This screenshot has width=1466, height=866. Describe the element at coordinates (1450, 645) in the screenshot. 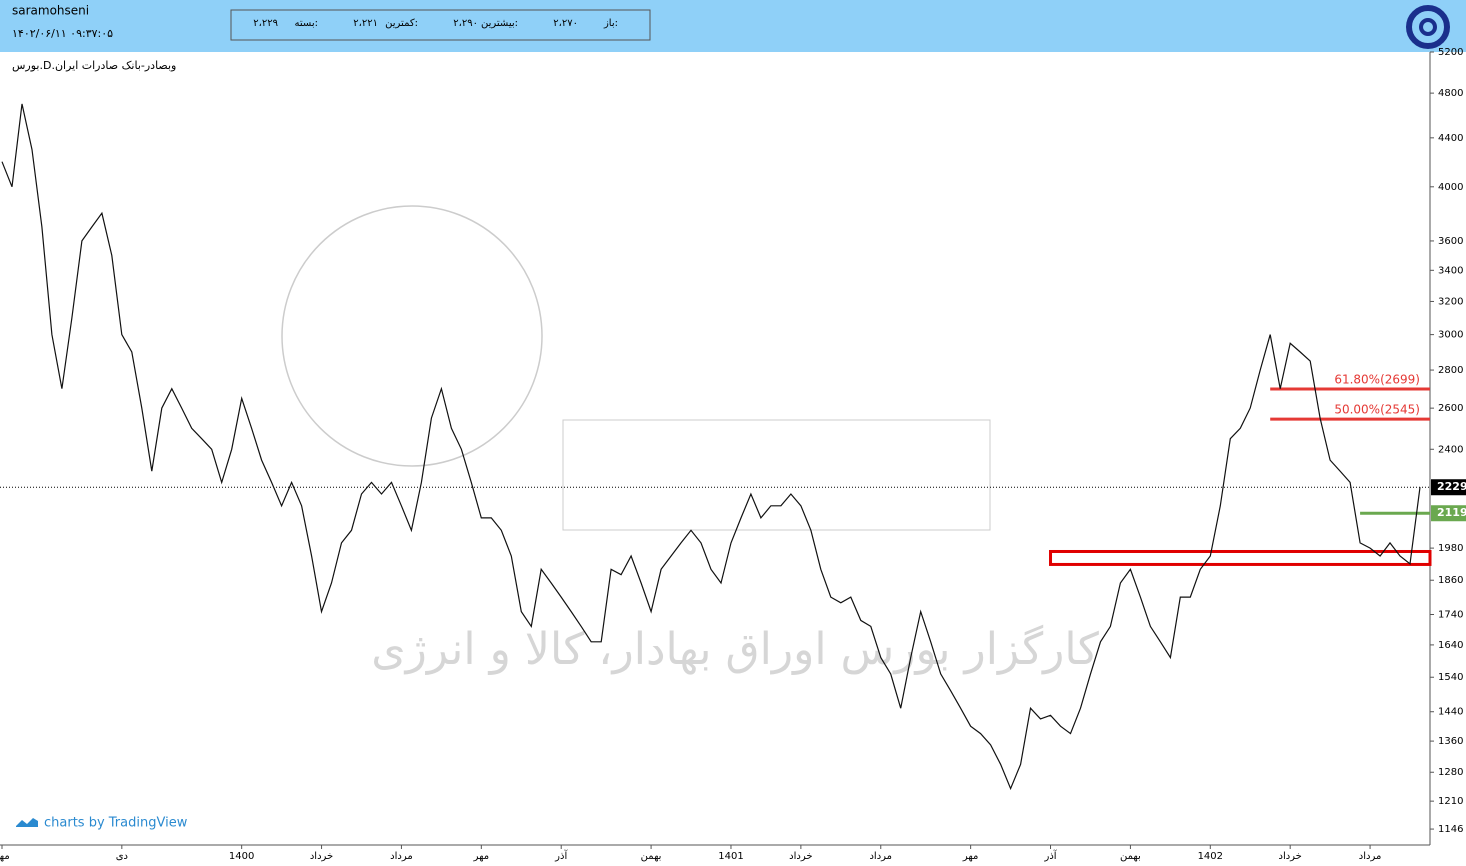

I see `y-tick-label: 1640` at that location.